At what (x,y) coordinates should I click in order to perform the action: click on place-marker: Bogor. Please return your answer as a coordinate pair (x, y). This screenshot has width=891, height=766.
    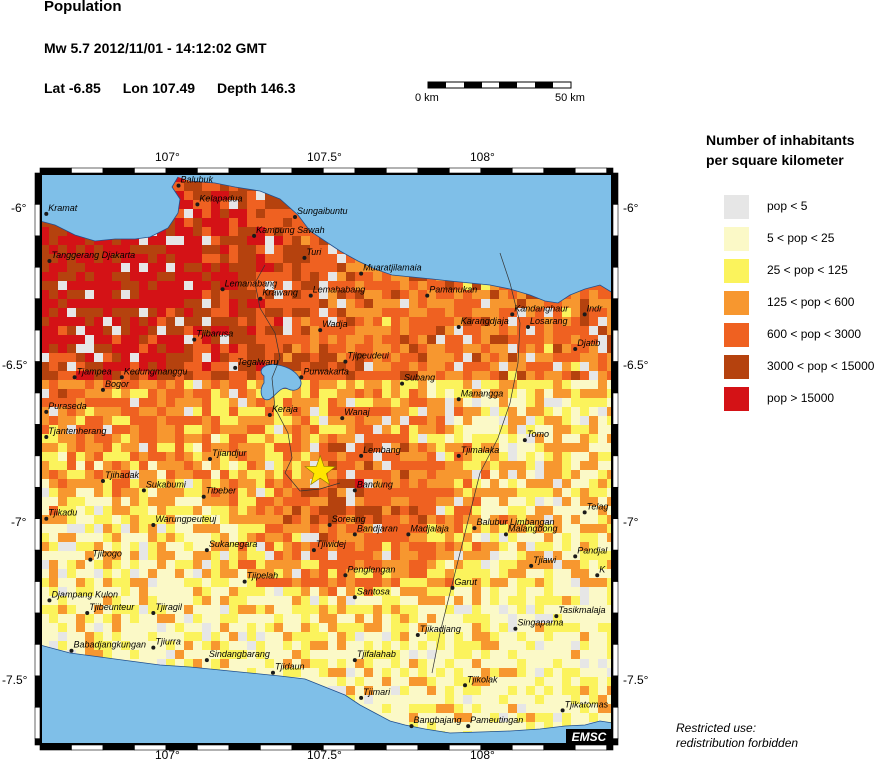
    Looking at the image, I should click on (115, 385).